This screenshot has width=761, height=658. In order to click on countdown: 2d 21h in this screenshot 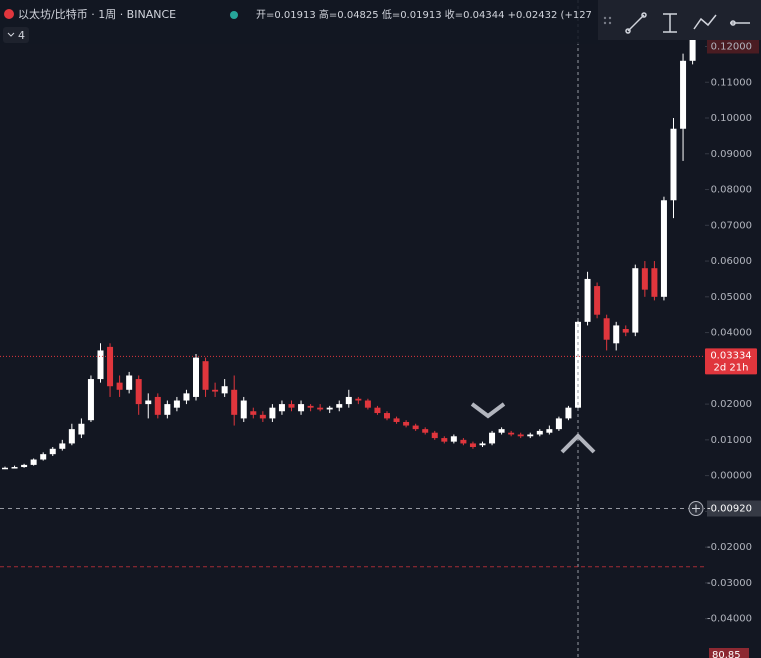, I will do `click(731, 367)`.